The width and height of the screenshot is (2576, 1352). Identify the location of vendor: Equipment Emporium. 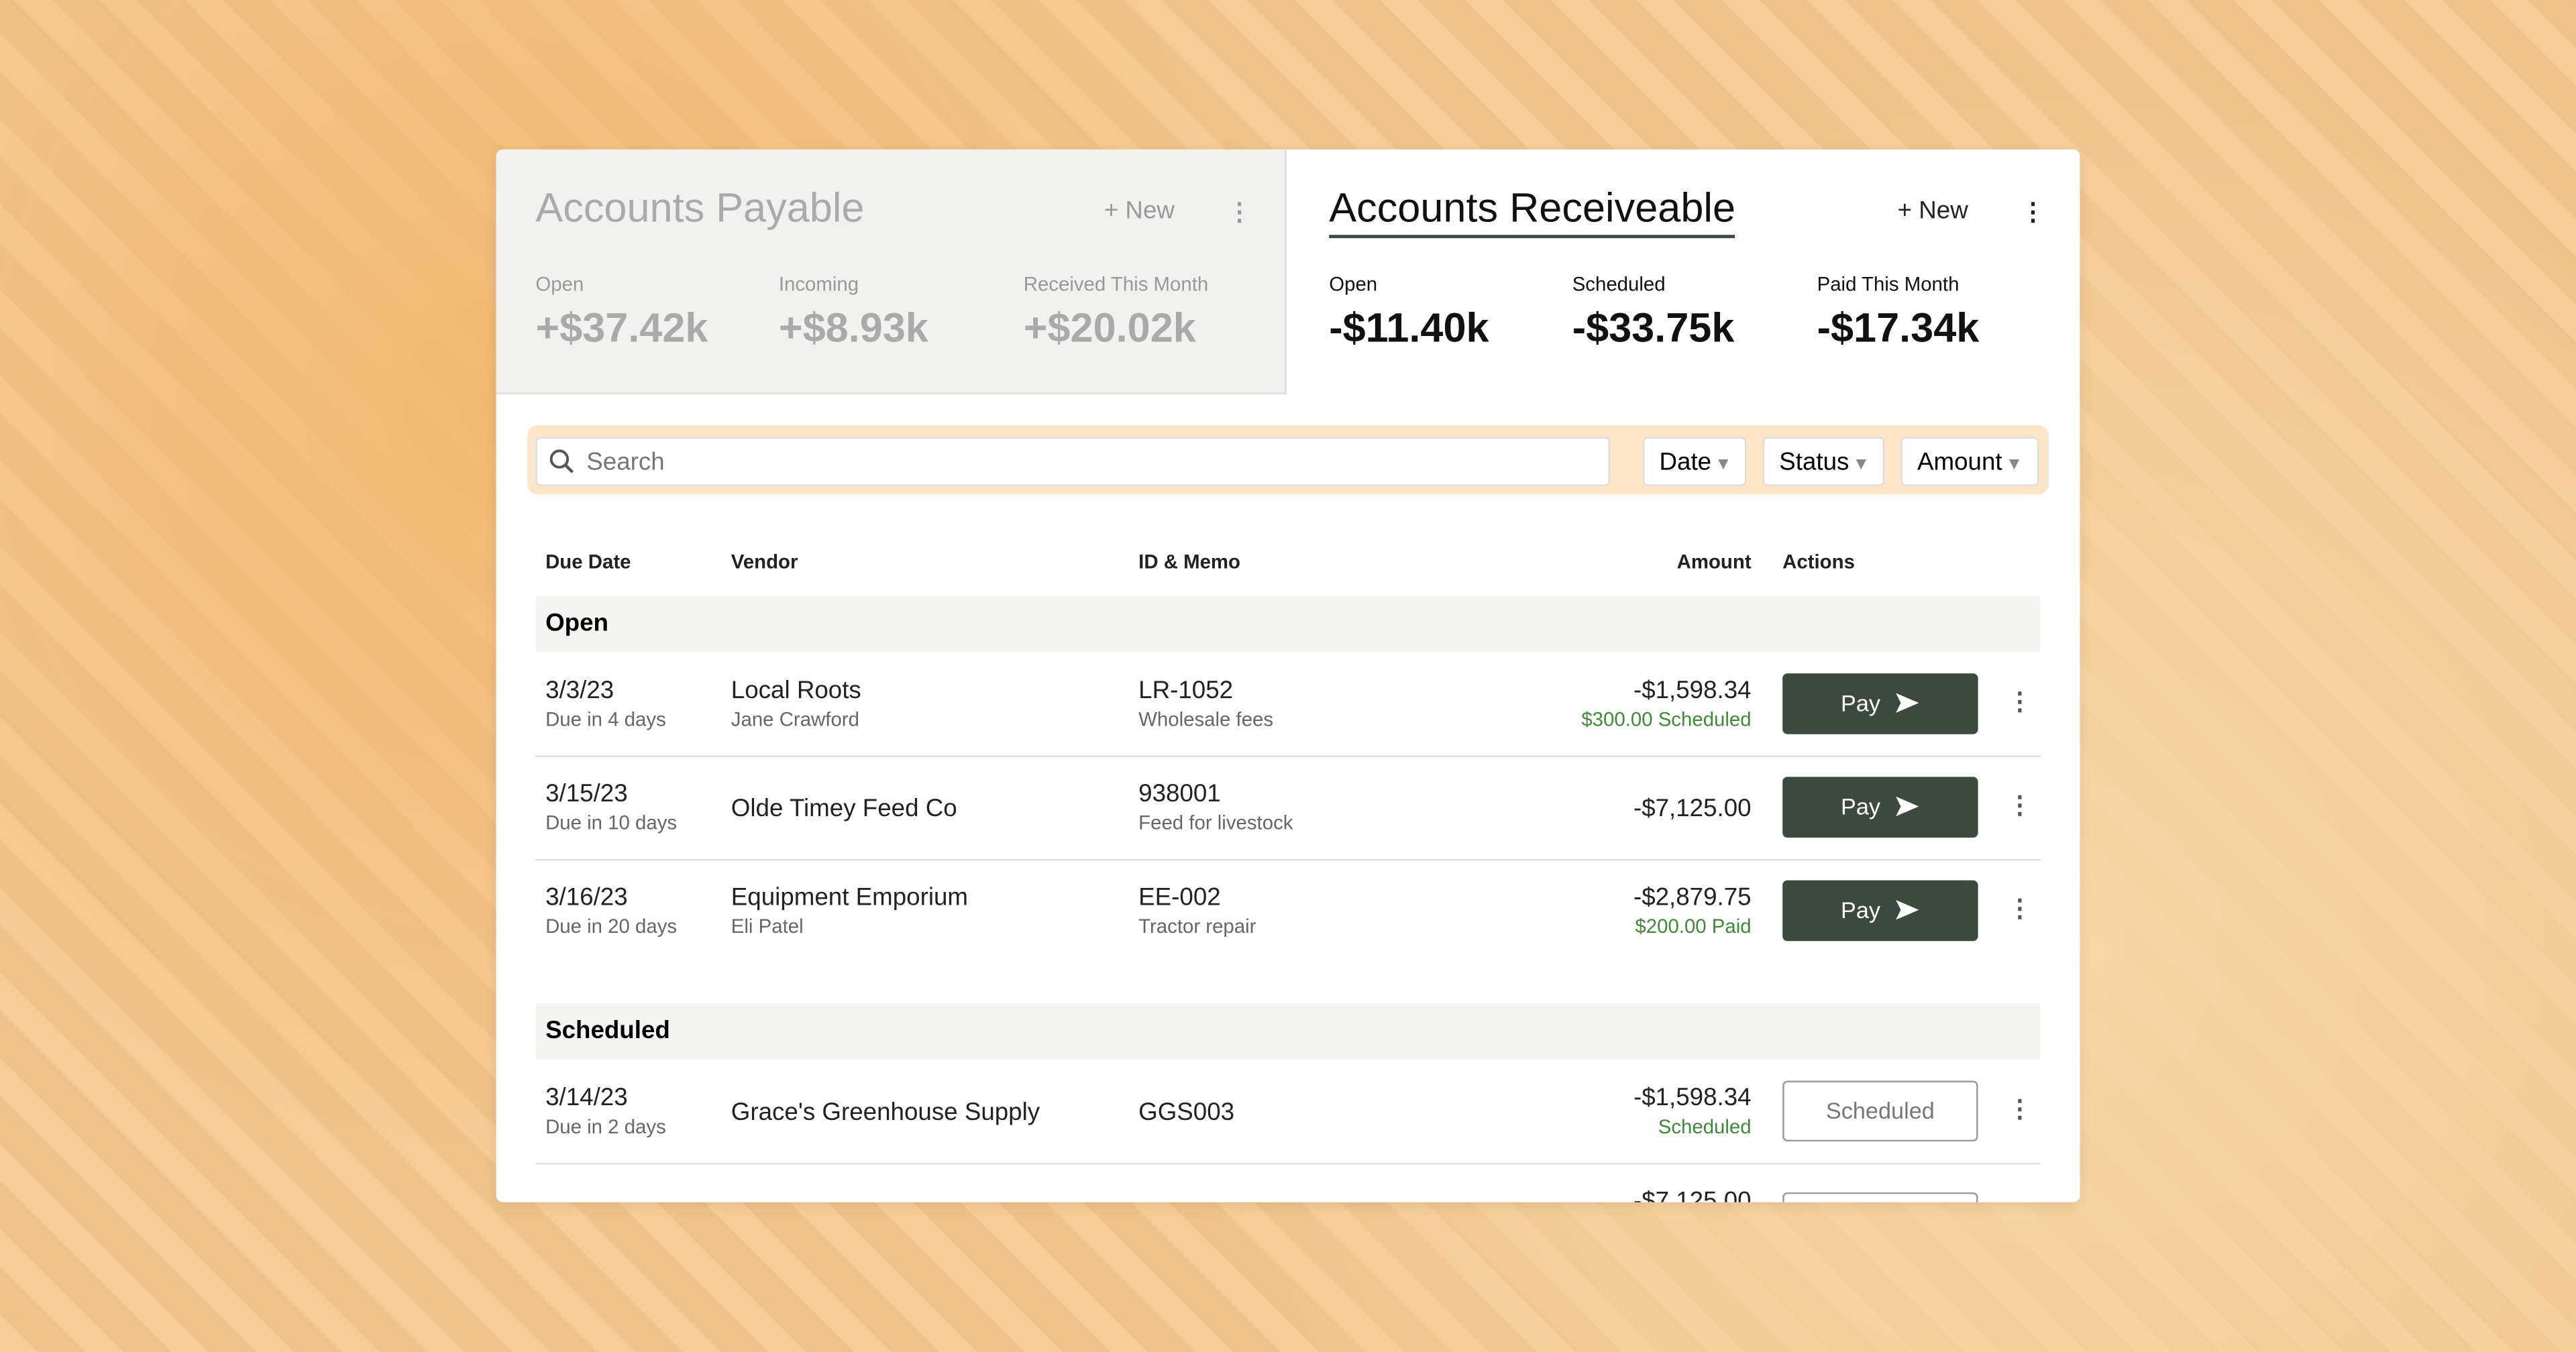
(850, 897).